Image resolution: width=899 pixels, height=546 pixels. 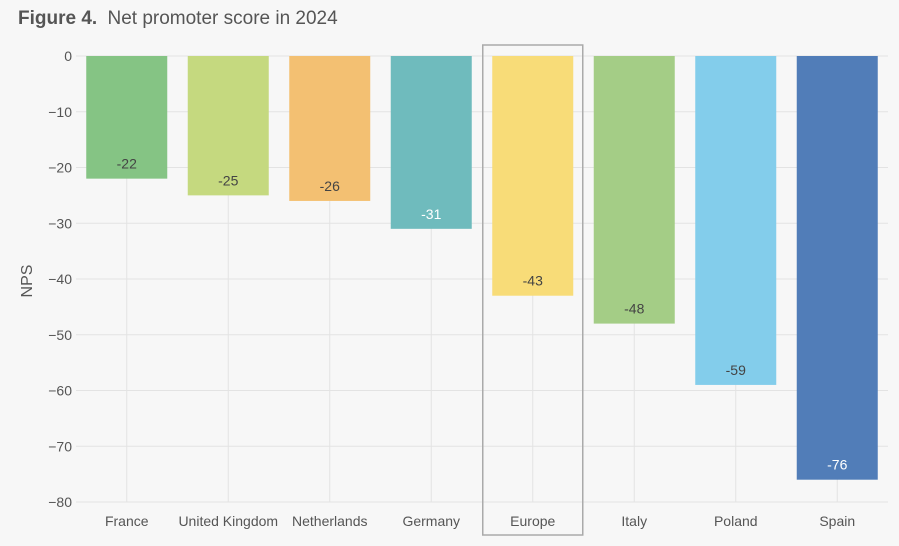 I want to click on x-tick-label: Germany, so click(x=431, y=521).